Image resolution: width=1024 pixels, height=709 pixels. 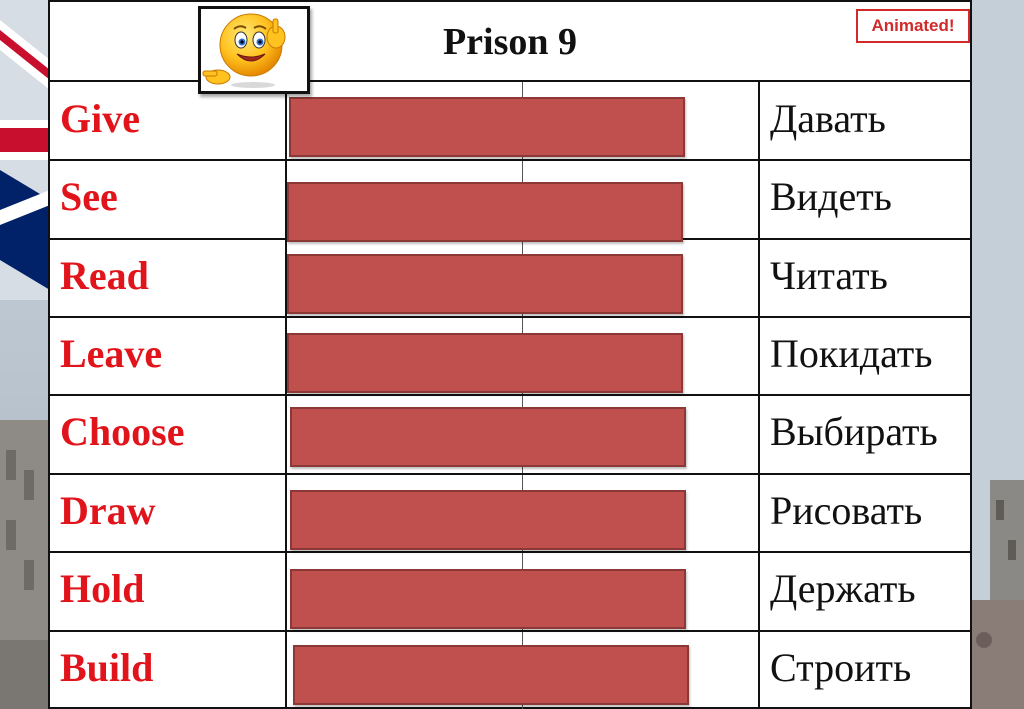 What do you see at coordinates (841, 667) in the screenshot?
I see `russian-translation: Строить` at bounding box center [841, 667].